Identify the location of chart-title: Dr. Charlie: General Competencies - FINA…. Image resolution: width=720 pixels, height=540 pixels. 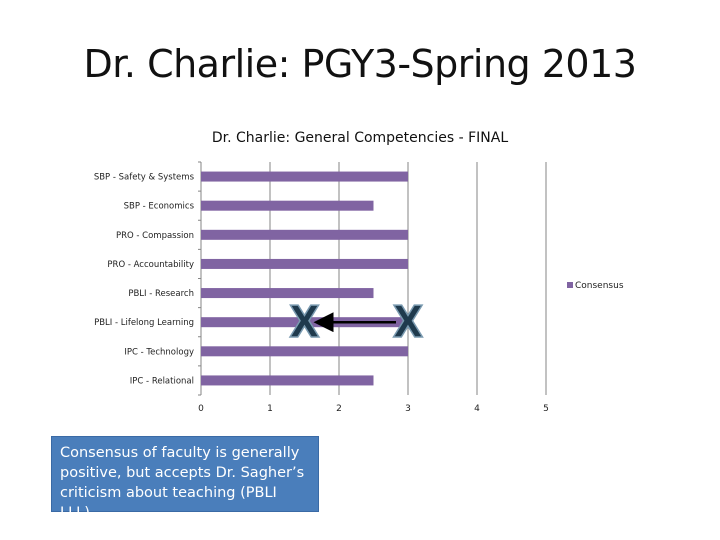
(360, 138).